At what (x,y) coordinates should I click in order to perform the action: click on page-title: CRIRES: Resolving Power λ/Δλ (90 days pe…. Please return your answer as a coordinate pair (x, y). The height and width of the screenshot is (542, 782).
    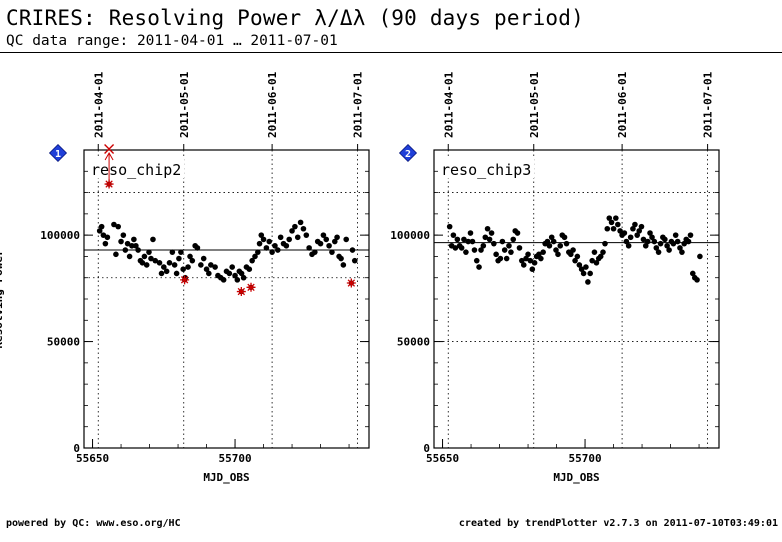
    Looking at the image, I should click on (295, 18).